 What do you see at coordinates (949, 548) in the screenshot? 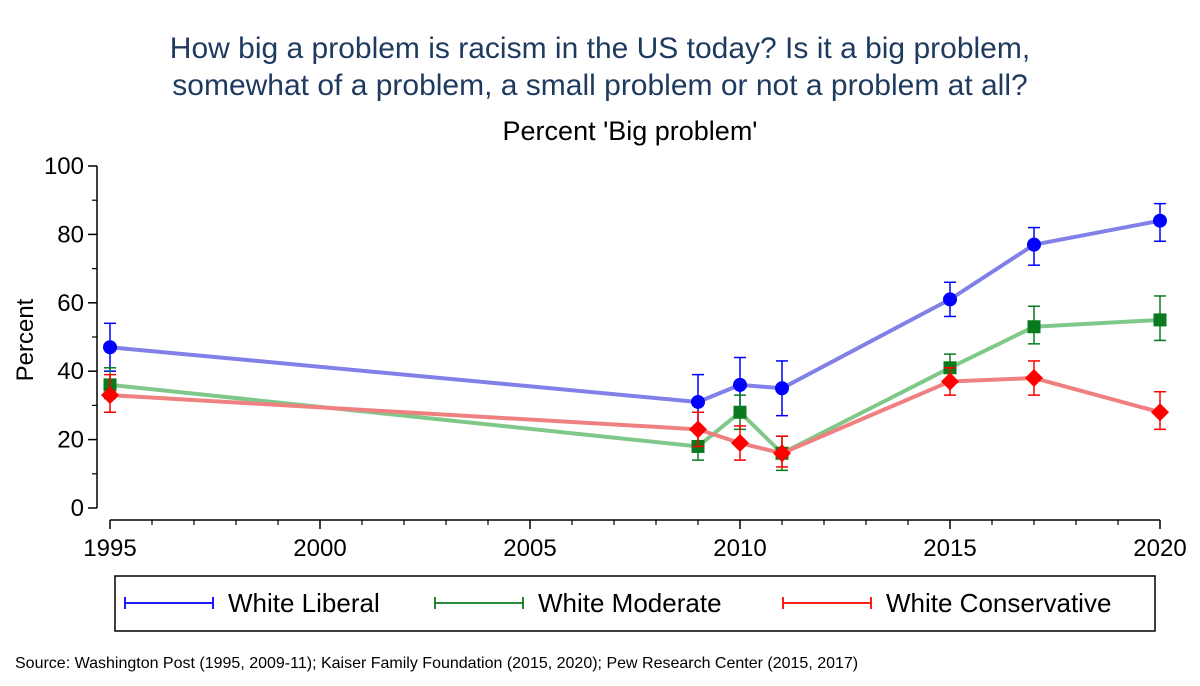
I see `x-tick-label: 2015` at bounding box center [949, 548].